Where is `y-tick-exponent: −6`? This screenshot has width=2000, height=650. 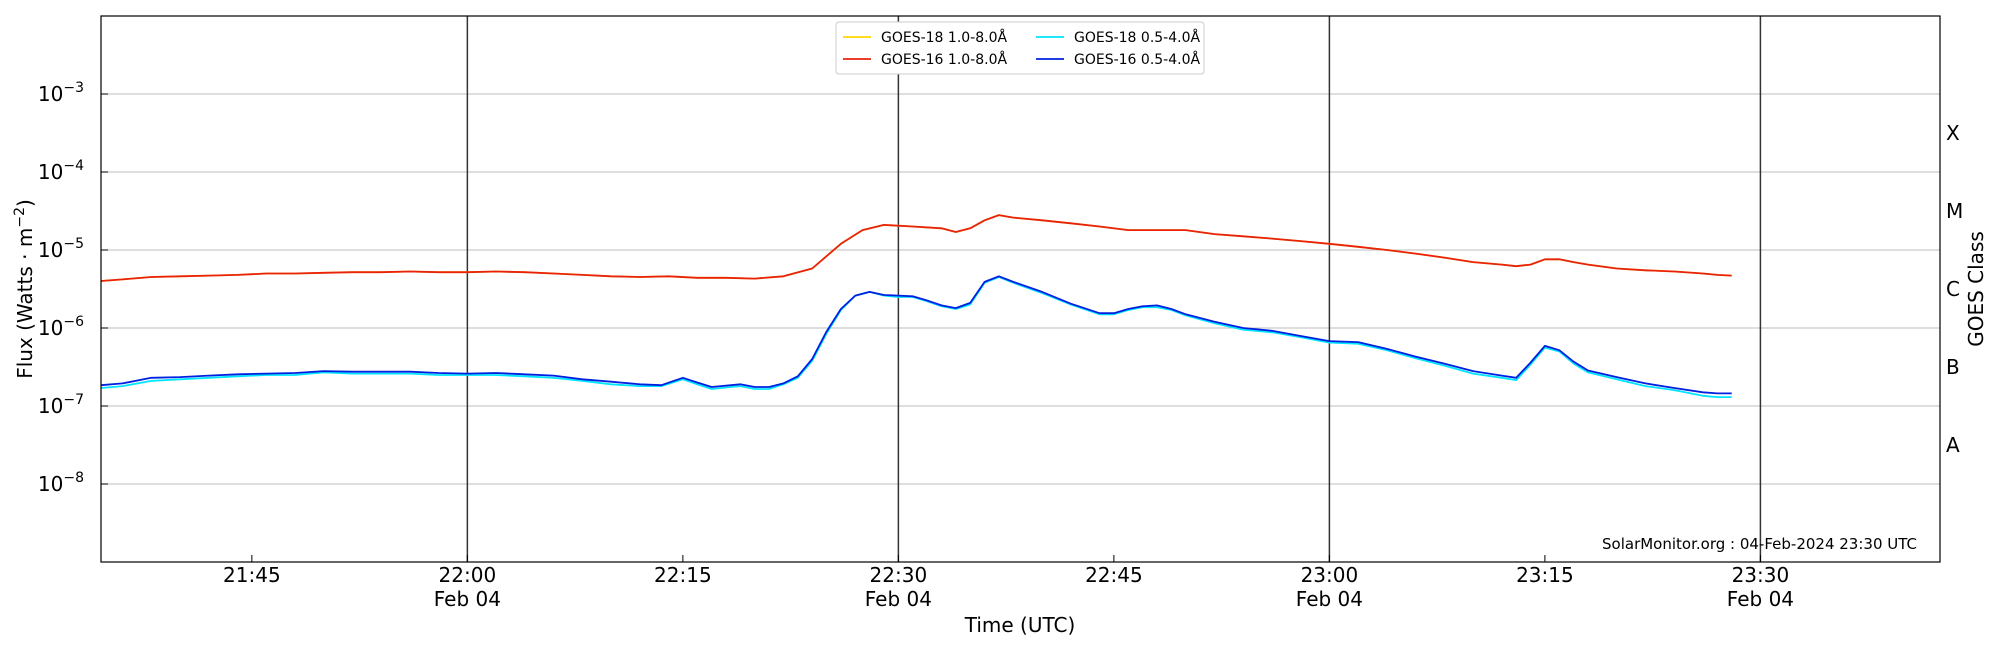
y-tick-exponent: −6 is located at coordinates (73, 322).